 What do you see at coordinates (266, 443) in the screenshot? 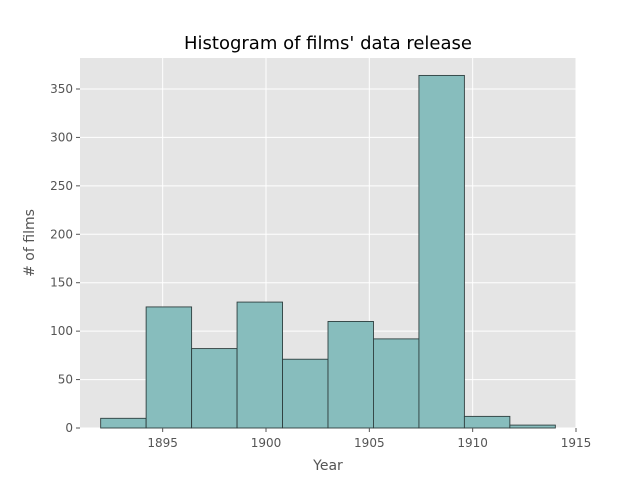
I see `x-tick-label: 1900` at bounding box center [266, 443].